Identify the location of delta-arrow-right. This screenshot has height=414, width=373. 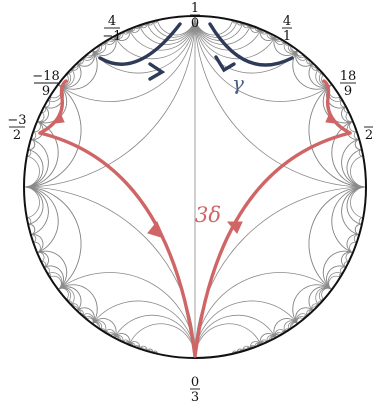
(234, 227).